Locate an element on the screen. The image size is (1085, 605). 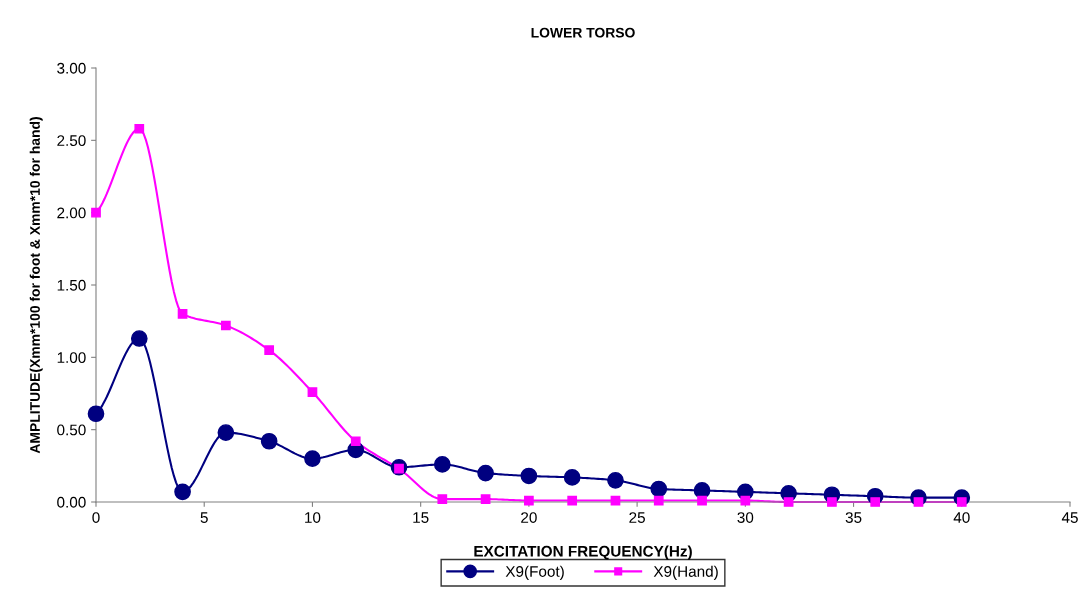
x-tick-label: 0 is located at coordinates (96, 517).